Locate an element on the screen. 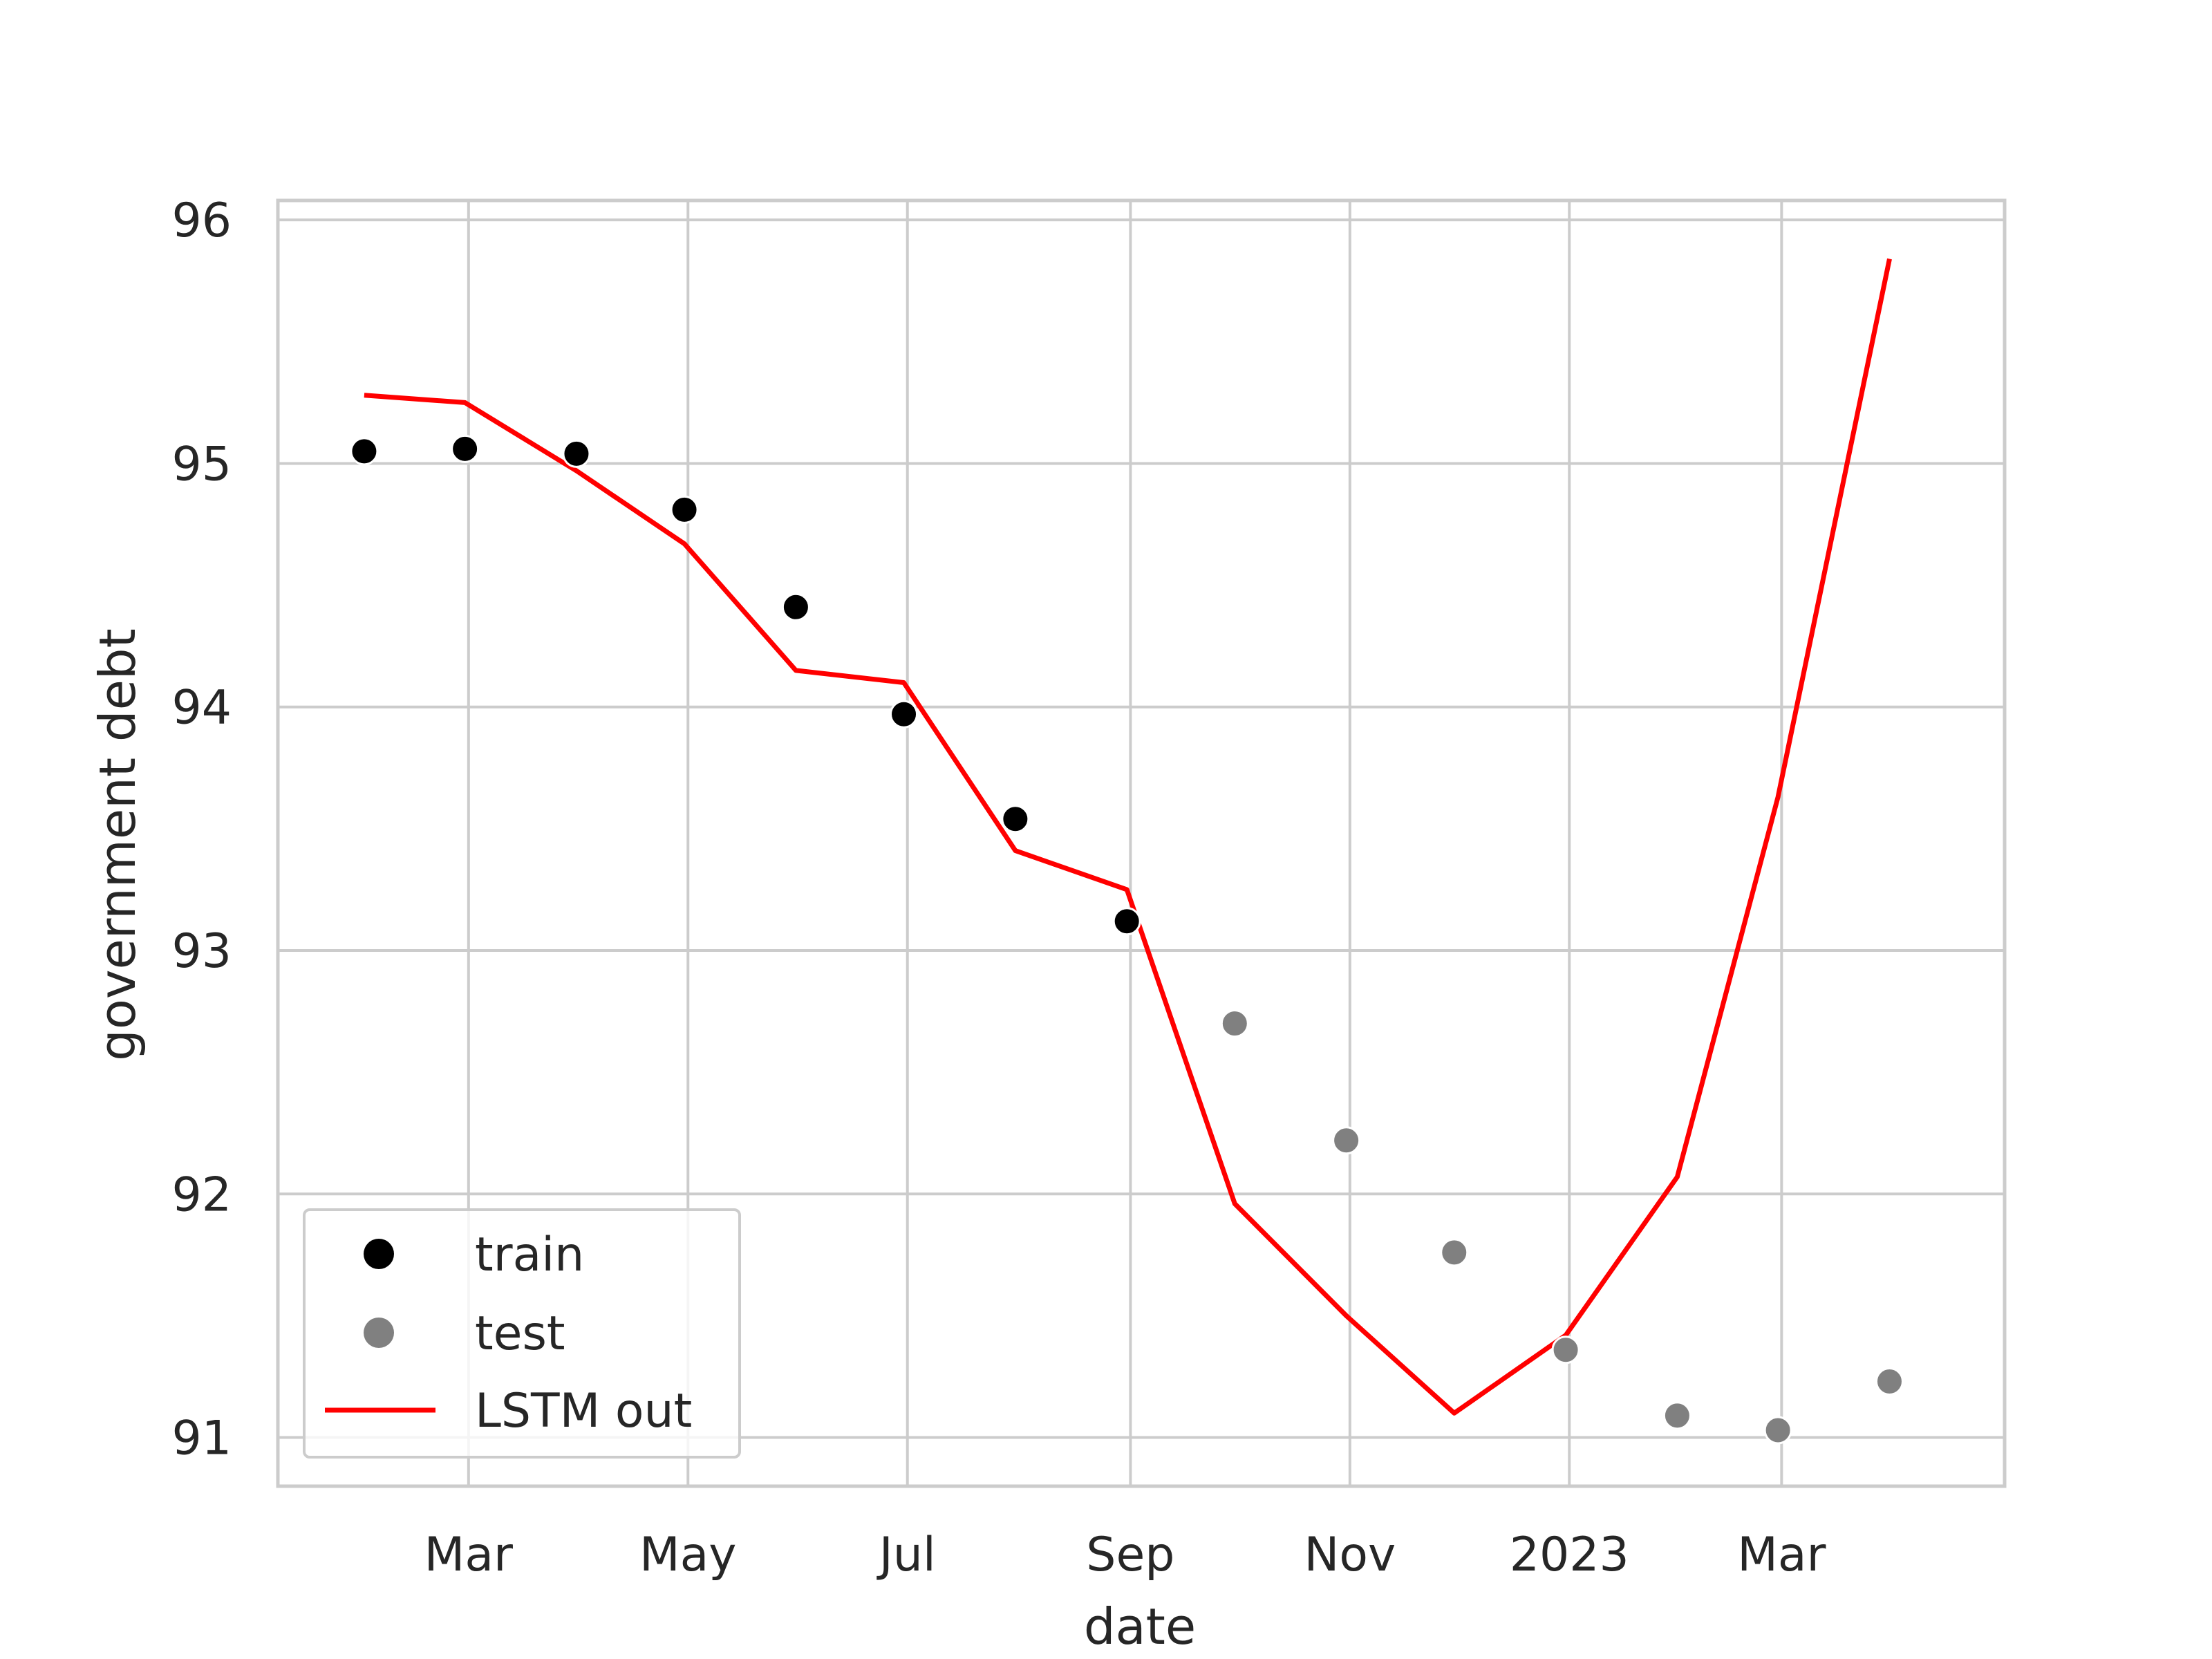 The width and height of the screenshot is (2212, 1659). legend-box is located at coordinates (522, 1333).